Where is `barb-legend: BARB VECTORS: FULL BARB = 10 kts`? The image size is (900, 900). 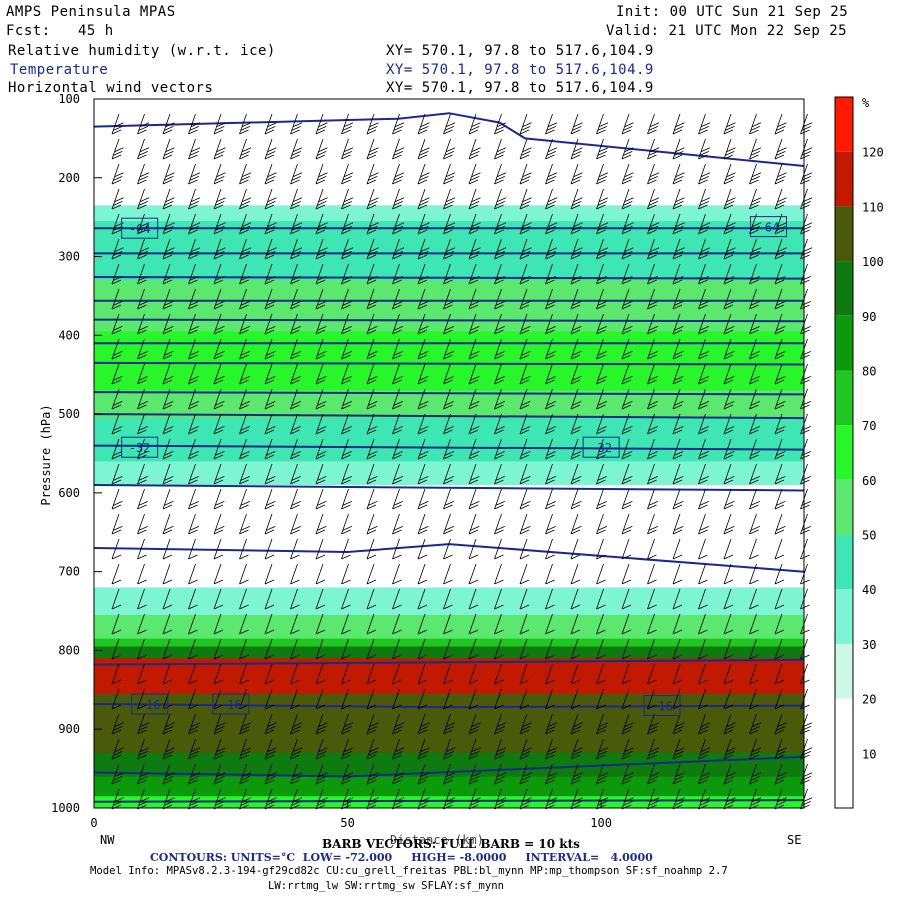
barb-legend: BARB VECTORS: FULL BARB = 10 kts is located at coordinates (451, 844).